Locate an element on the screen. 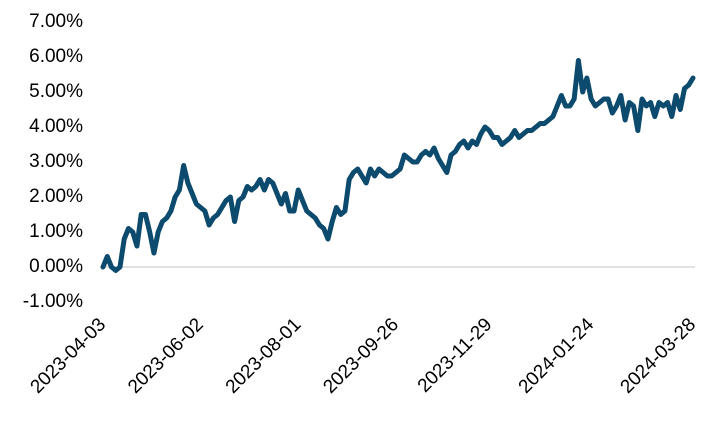  y-tick-label: 3.00% is located at coordinates (56, 161).